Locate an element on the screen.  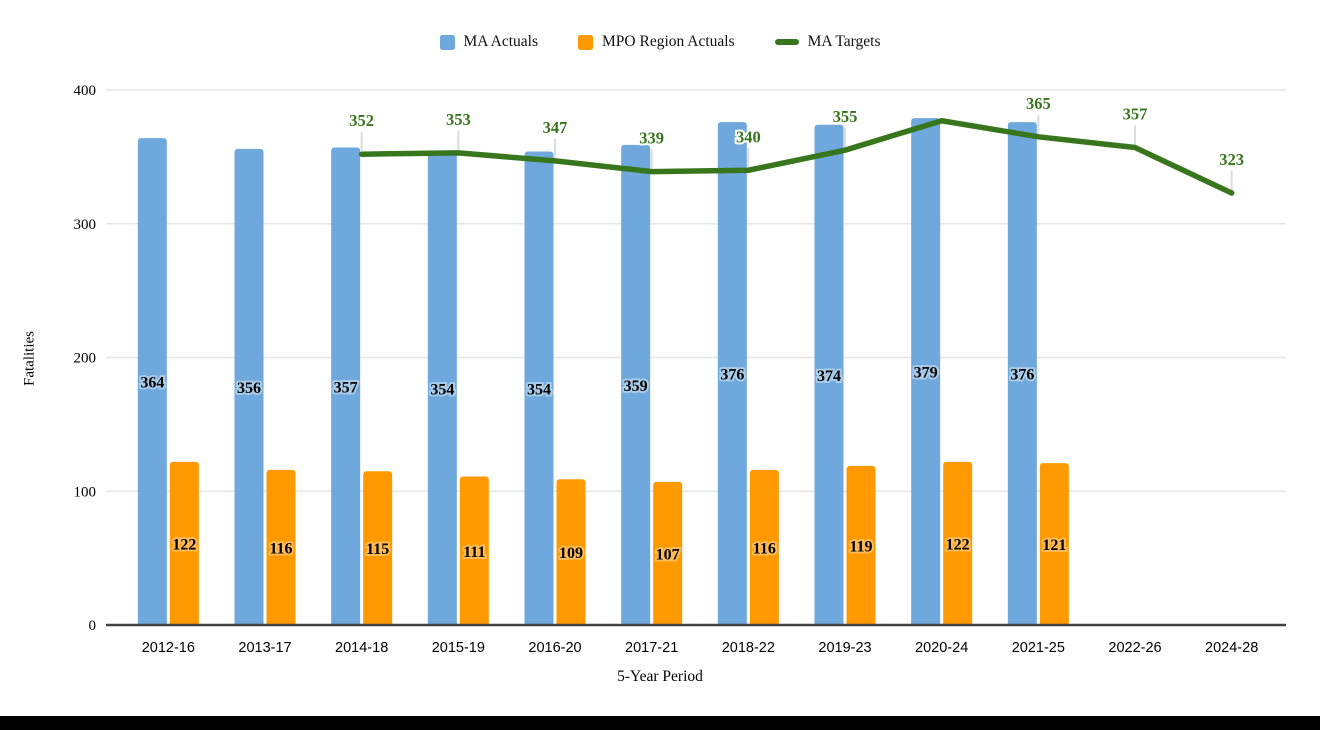
y-axis-tick-label: 400 is located at coordinates (85, 91).